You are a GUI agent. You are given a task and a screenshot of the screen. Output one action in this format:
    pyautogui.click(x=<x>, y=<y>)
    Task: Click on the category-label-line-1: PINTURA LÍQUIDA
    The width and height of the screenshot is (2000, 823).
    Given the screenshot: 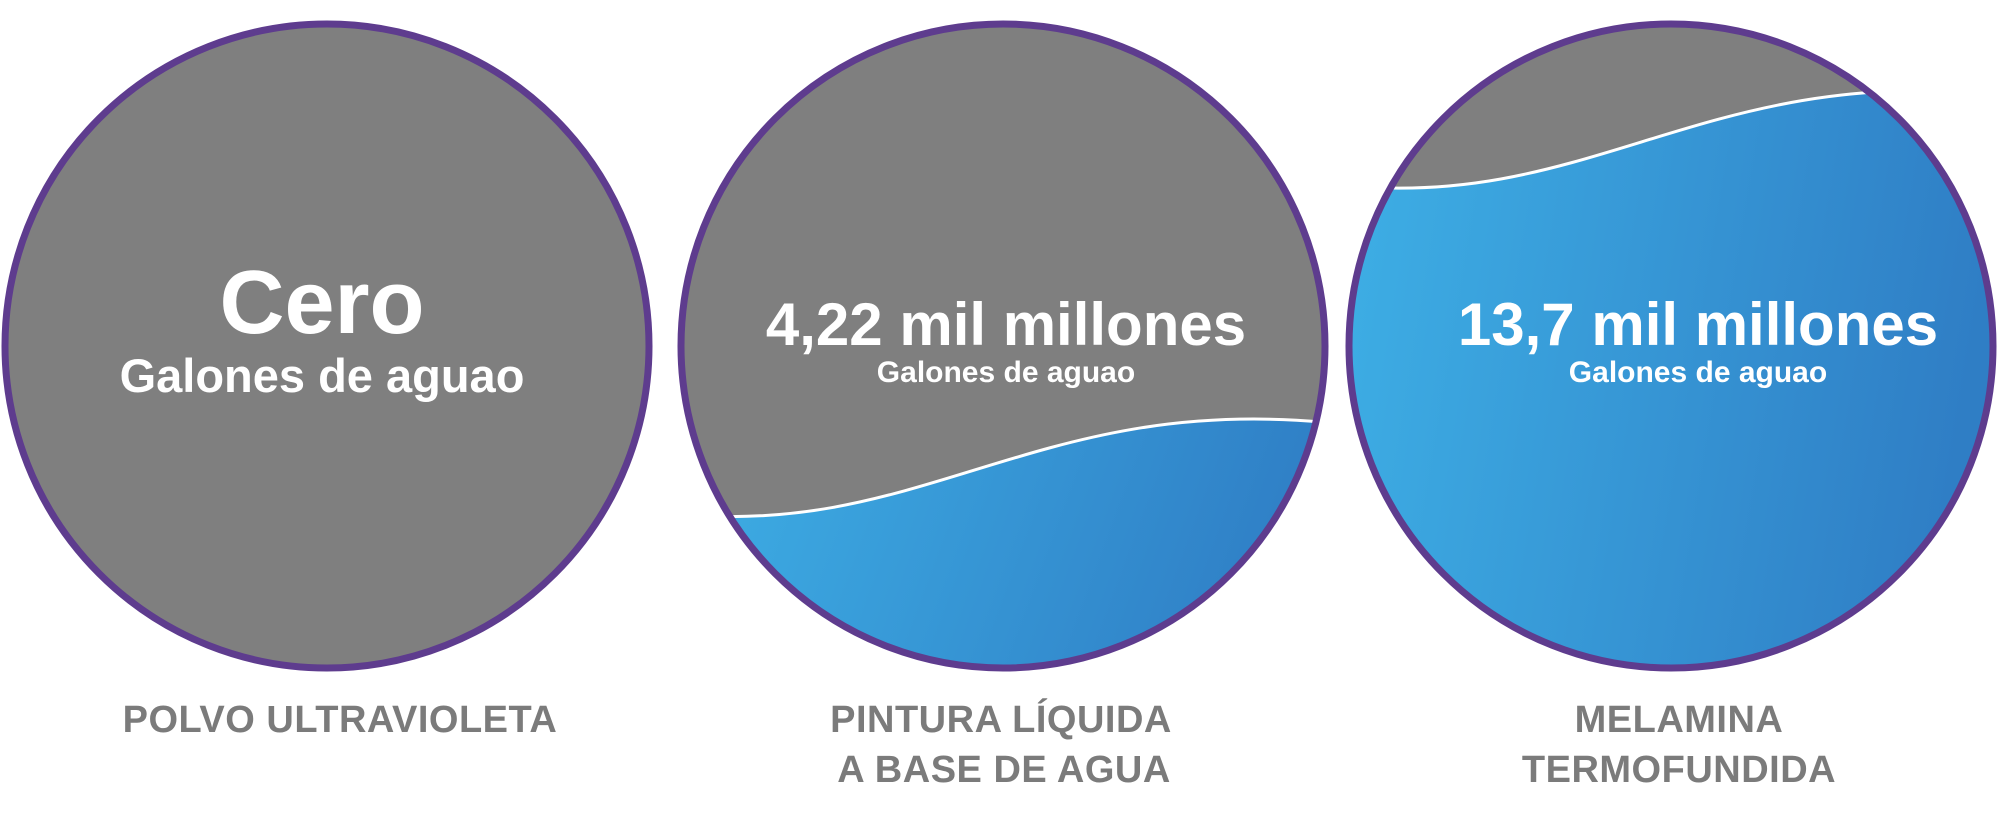 What is the action you would take?
    pyautogui.click(x=1001, y=719)
    